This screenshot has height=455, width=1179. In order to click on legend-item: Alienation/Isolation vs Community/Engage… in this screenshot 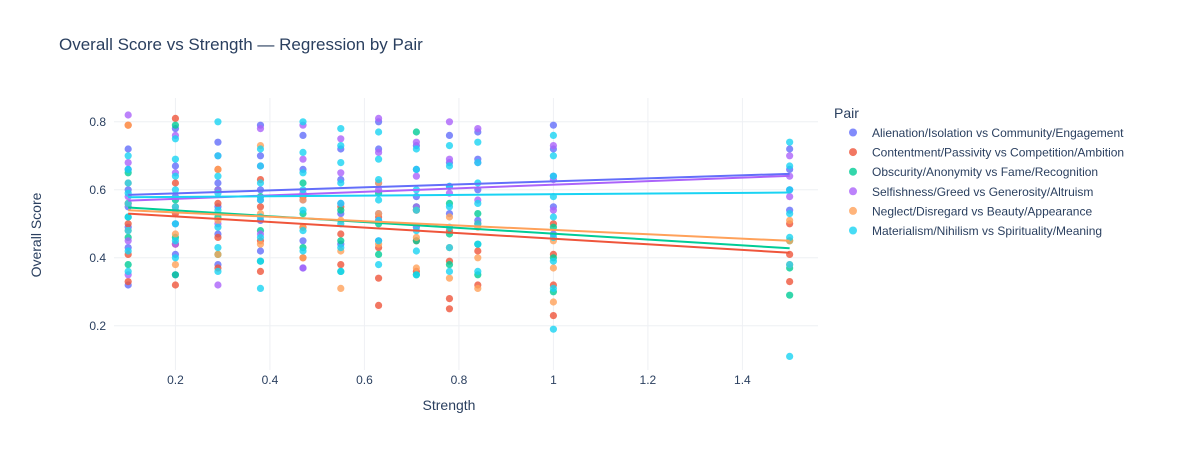, I will do `click(986, 133)`.